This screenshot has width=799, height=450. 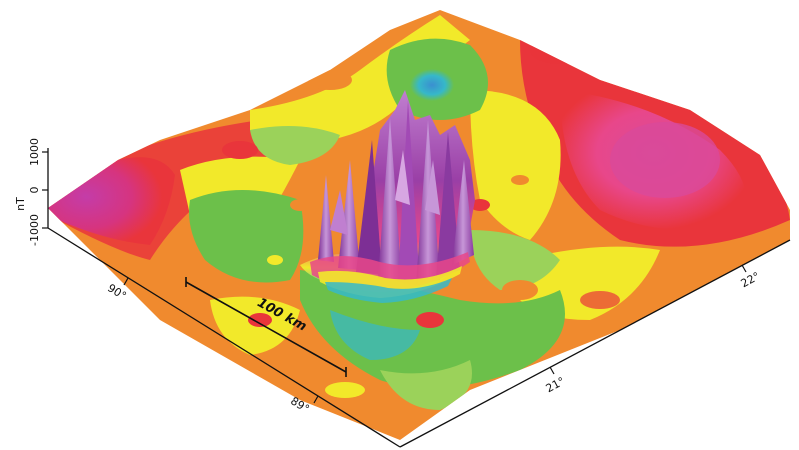 I want to click on nt-tick-top: 1000, so click(x=34, y=152).